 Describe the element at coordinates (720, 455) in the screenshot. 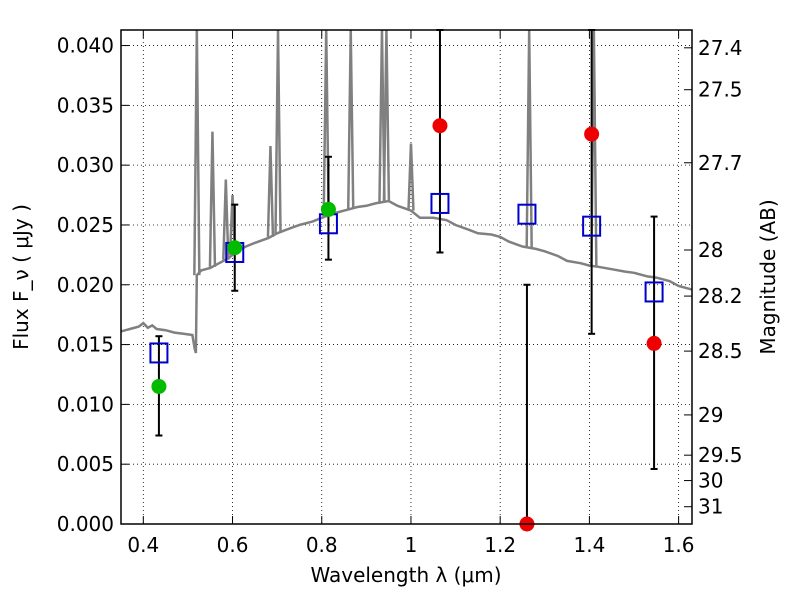

I see `y2-tick-label: 29.5` at that location.